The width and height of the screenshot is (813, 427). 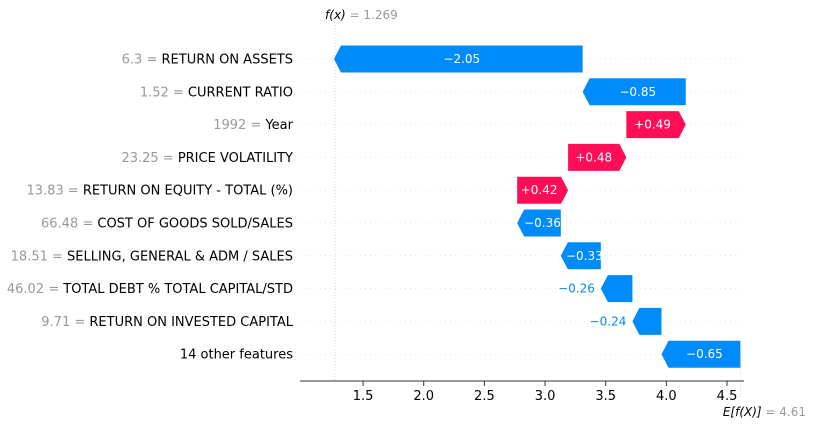 What do you see at coordinates (278, 125) in the screenshot?
I see `feature-name: Year` at bounding box center [278, 125].